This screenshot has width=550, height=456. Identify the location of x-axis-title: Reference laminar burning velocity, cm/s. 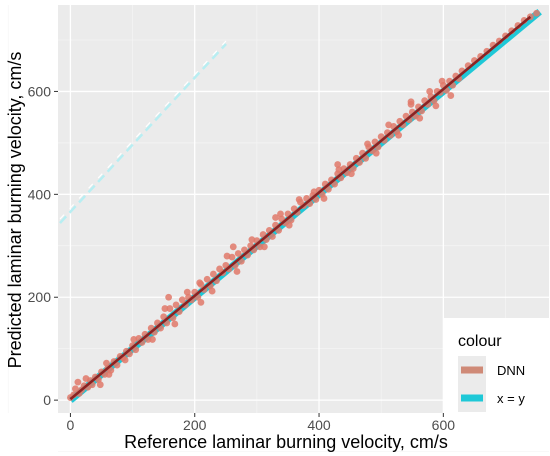
(286, 442).